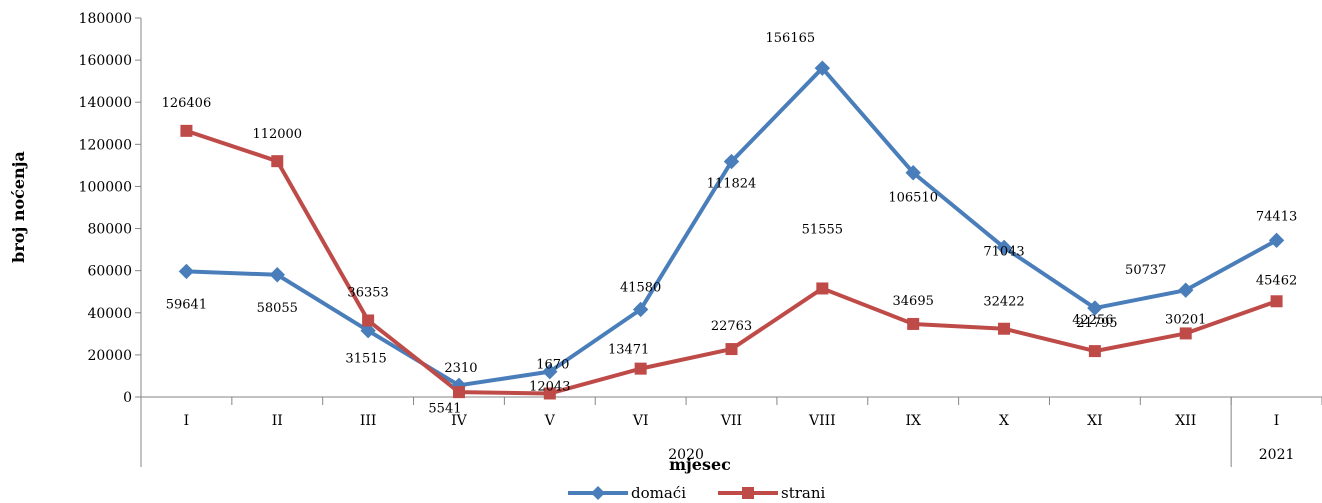 This screenshot has height=503, width=1322. I want to click on y-tick-label: 160000, so click(105, 61).